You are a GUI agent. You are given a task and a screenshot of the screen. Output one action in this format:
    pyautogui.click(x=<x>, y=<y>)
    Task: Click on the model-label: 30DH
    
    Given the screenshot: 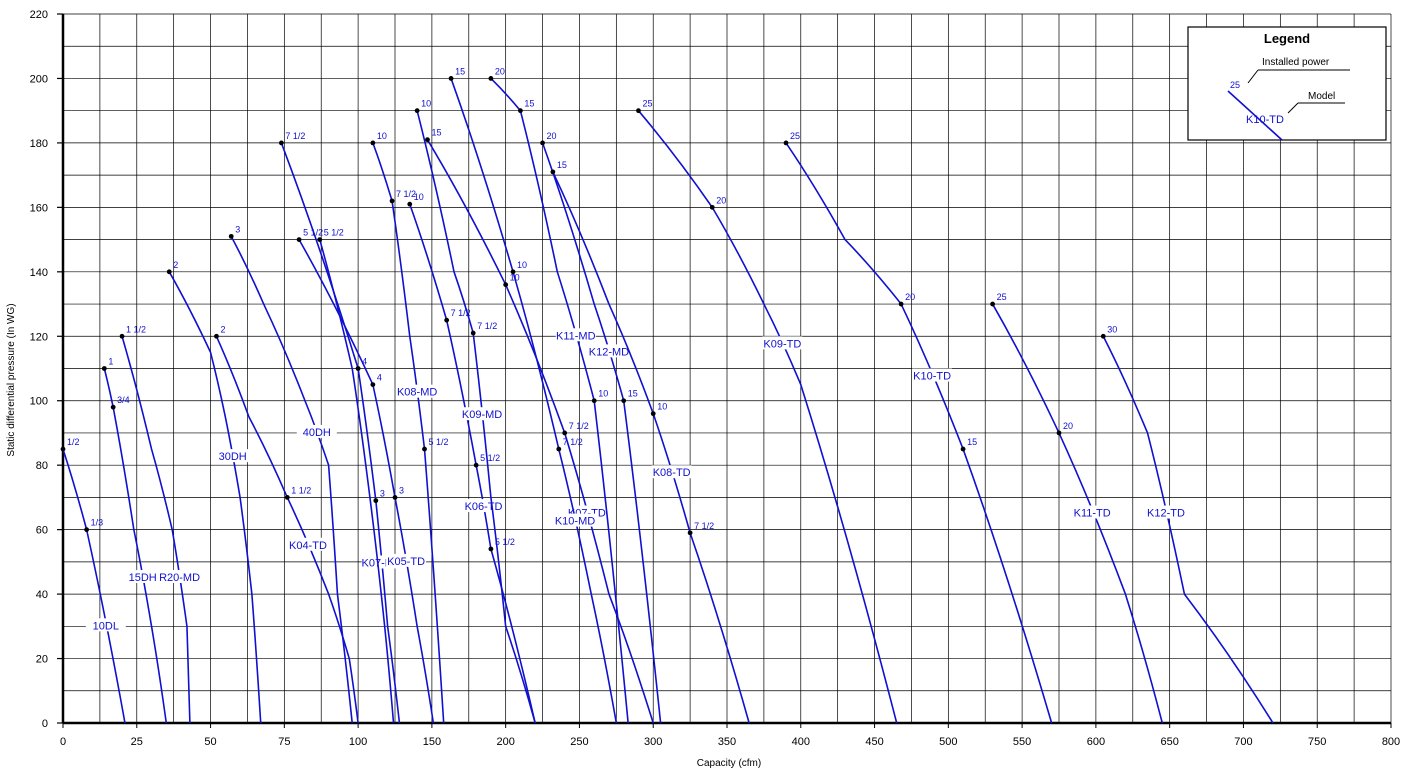 What is the action you would take?
    pyautogui.click(x=233, y=457)
    